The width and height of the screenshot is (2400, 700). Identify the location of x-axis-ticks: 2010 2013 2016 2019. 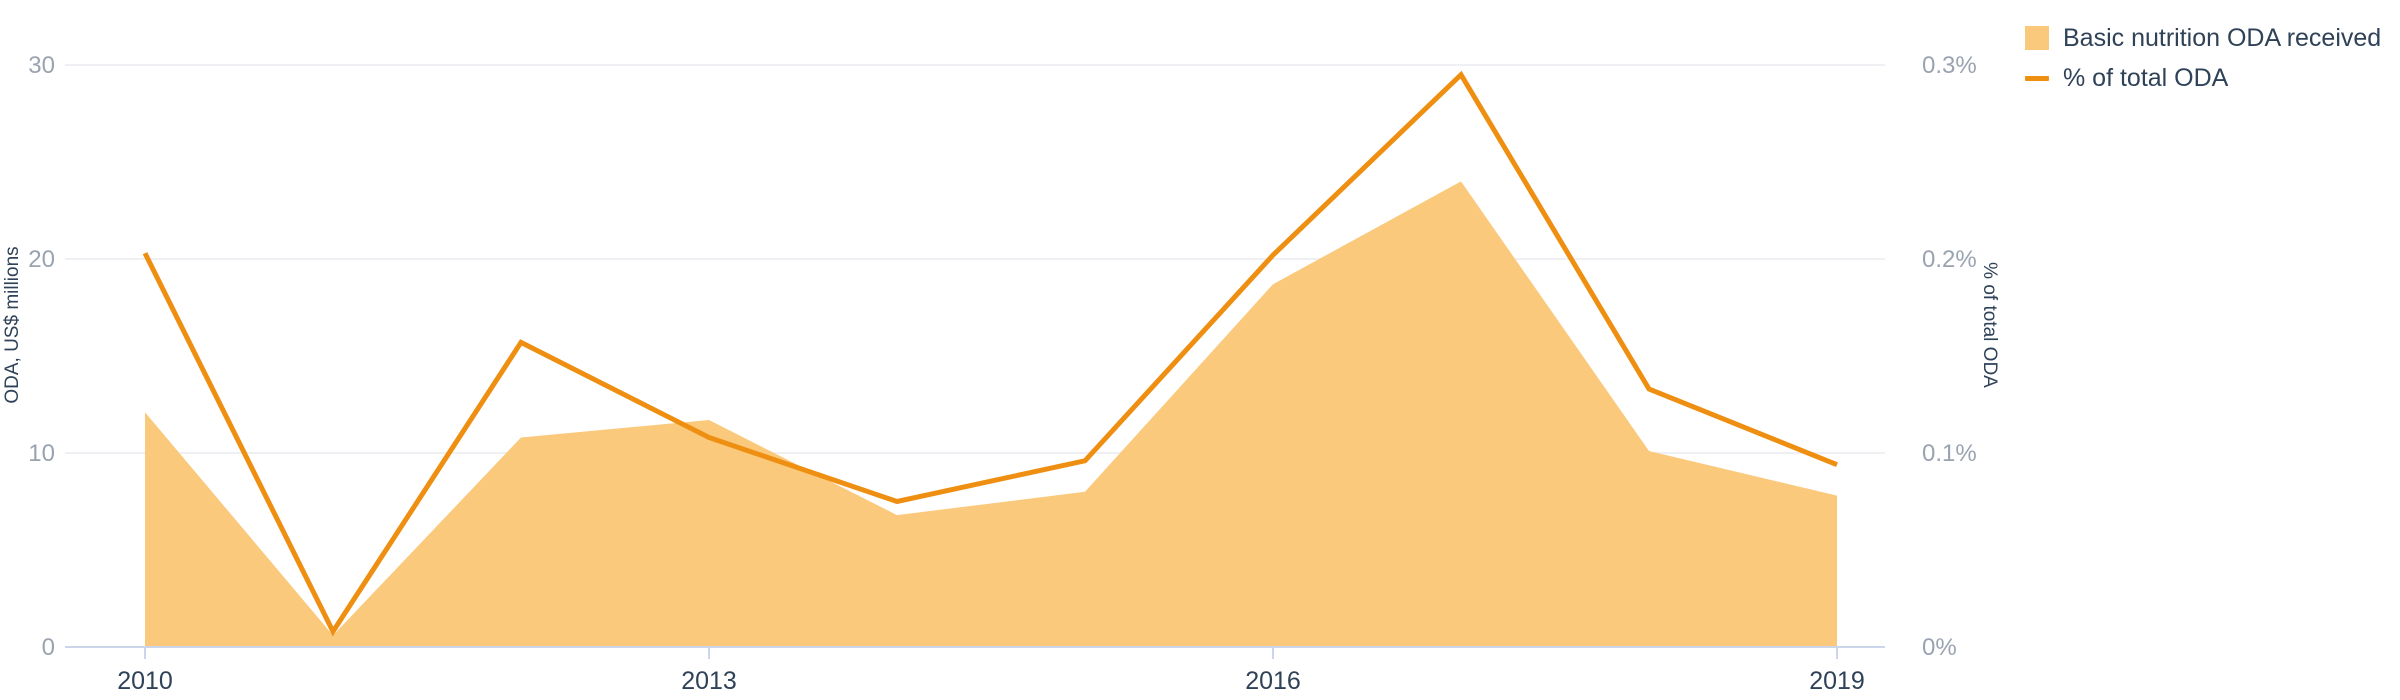
(991, 671).